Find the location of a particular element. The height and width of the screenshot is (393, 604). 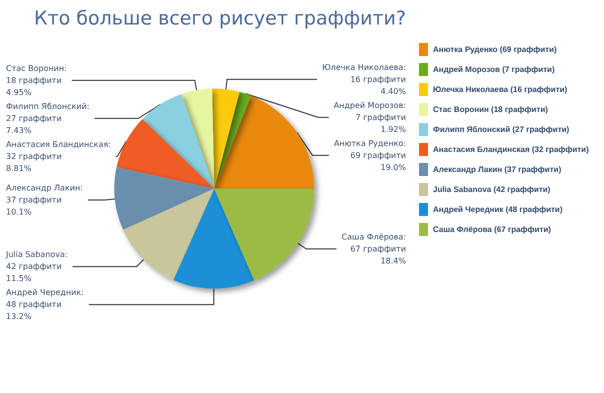

chart-title: Кто больше всего рисует граффити? is located at coordinates (220, 19).